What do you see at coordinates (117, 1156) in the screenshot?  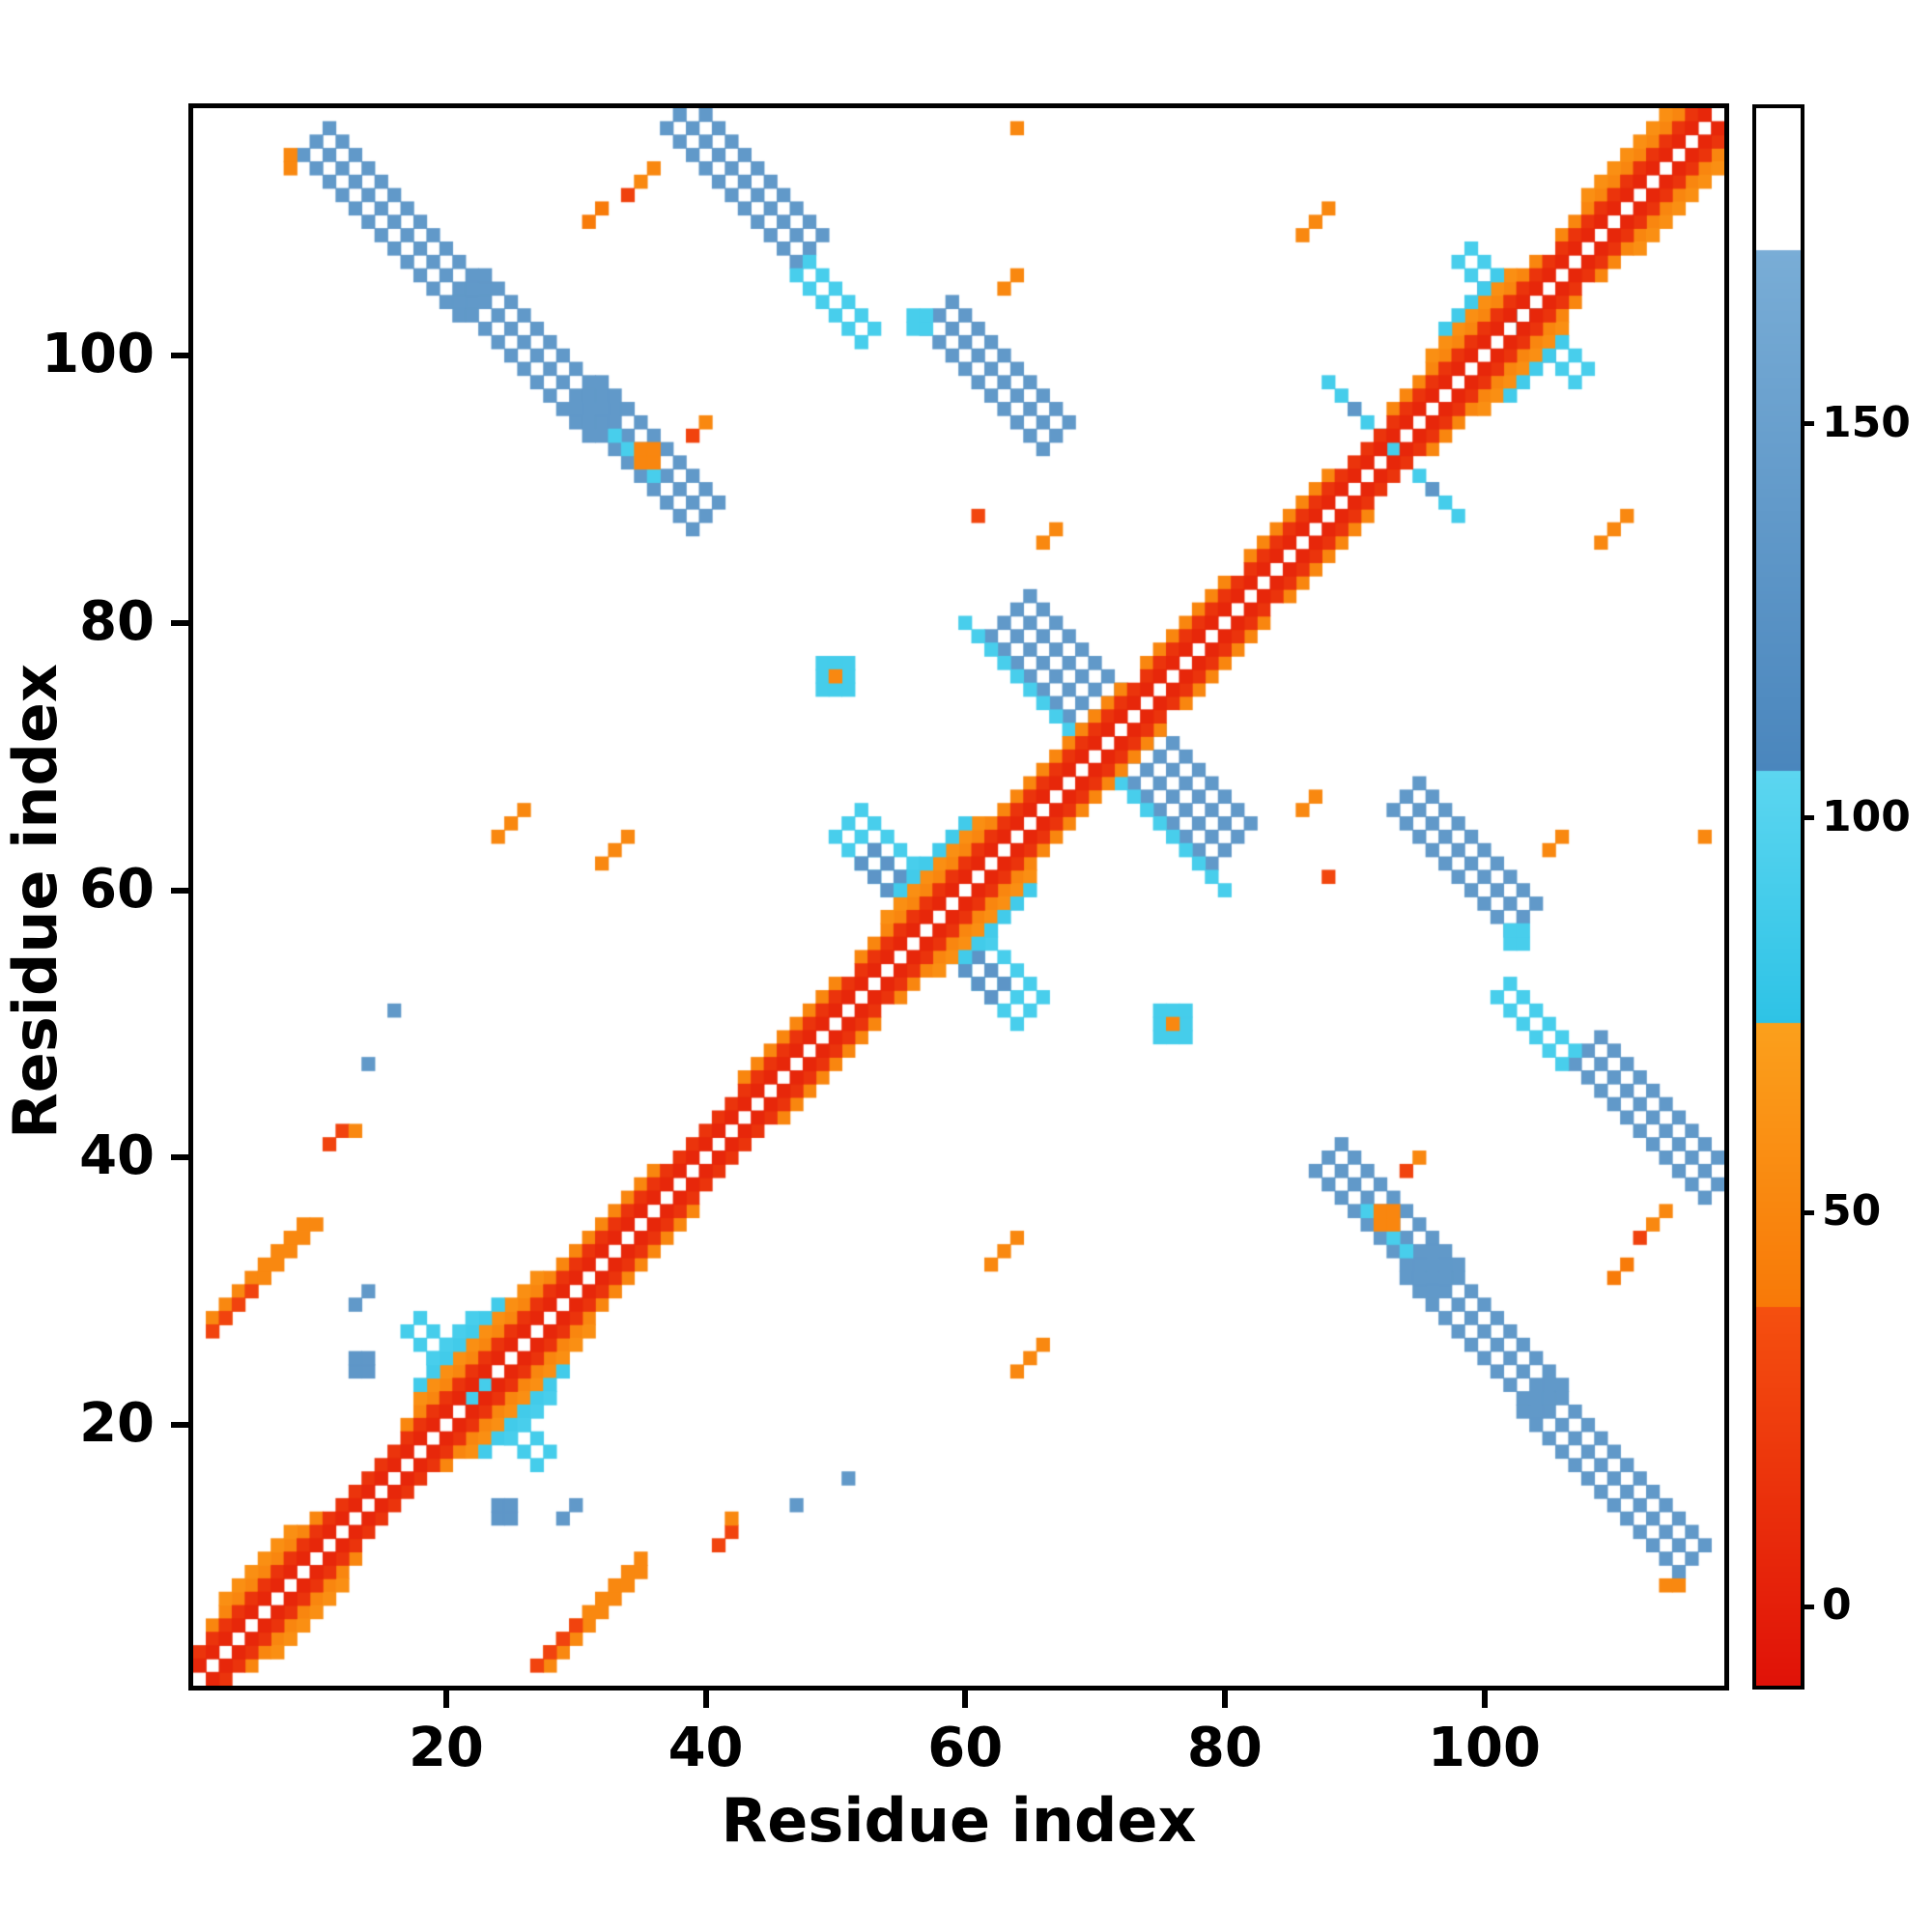 I see `y-tick-label: 40` at bounding box center [117, 1156].